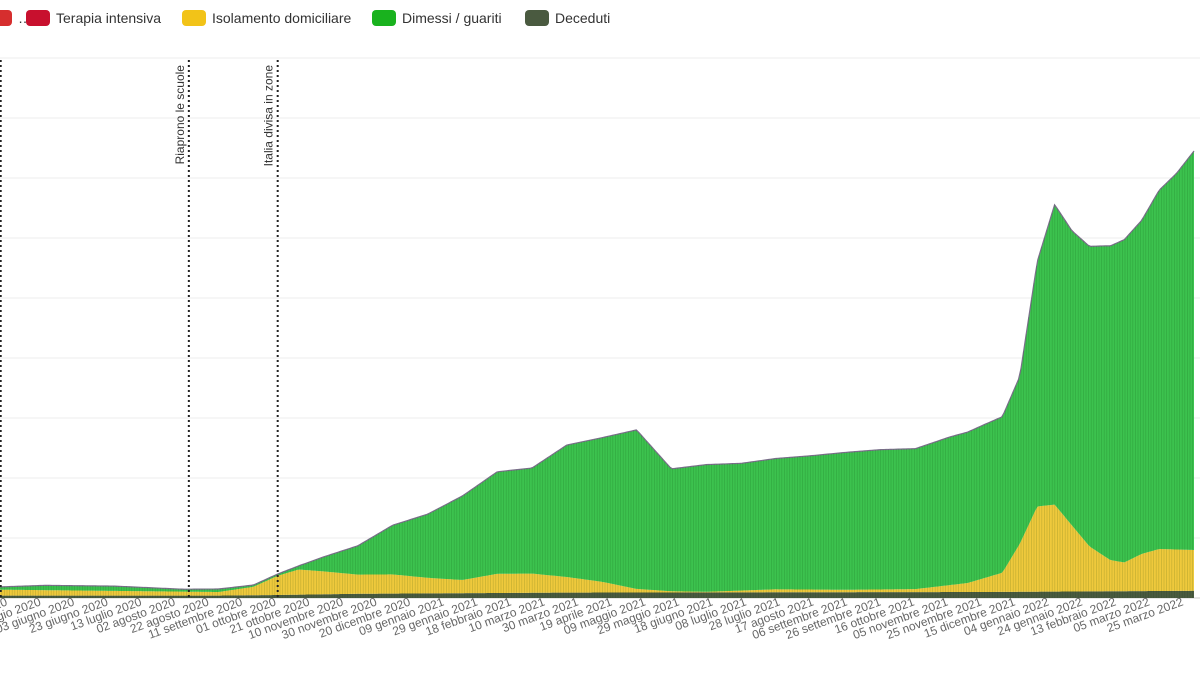  I want to click on annotation-label: Riaprono le scuole, so click(180, 115).